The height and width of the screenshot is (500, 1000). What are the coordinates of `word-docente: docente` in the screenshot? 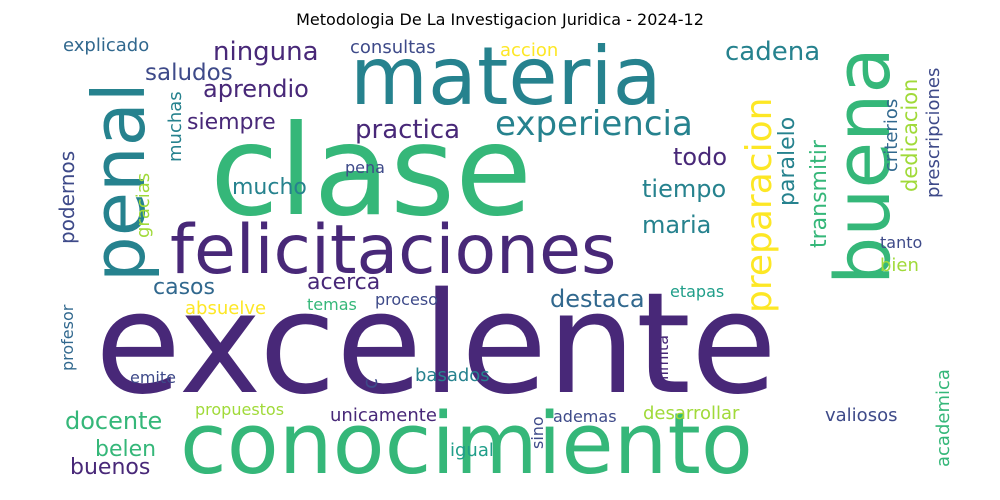 It's located at (114, 421).